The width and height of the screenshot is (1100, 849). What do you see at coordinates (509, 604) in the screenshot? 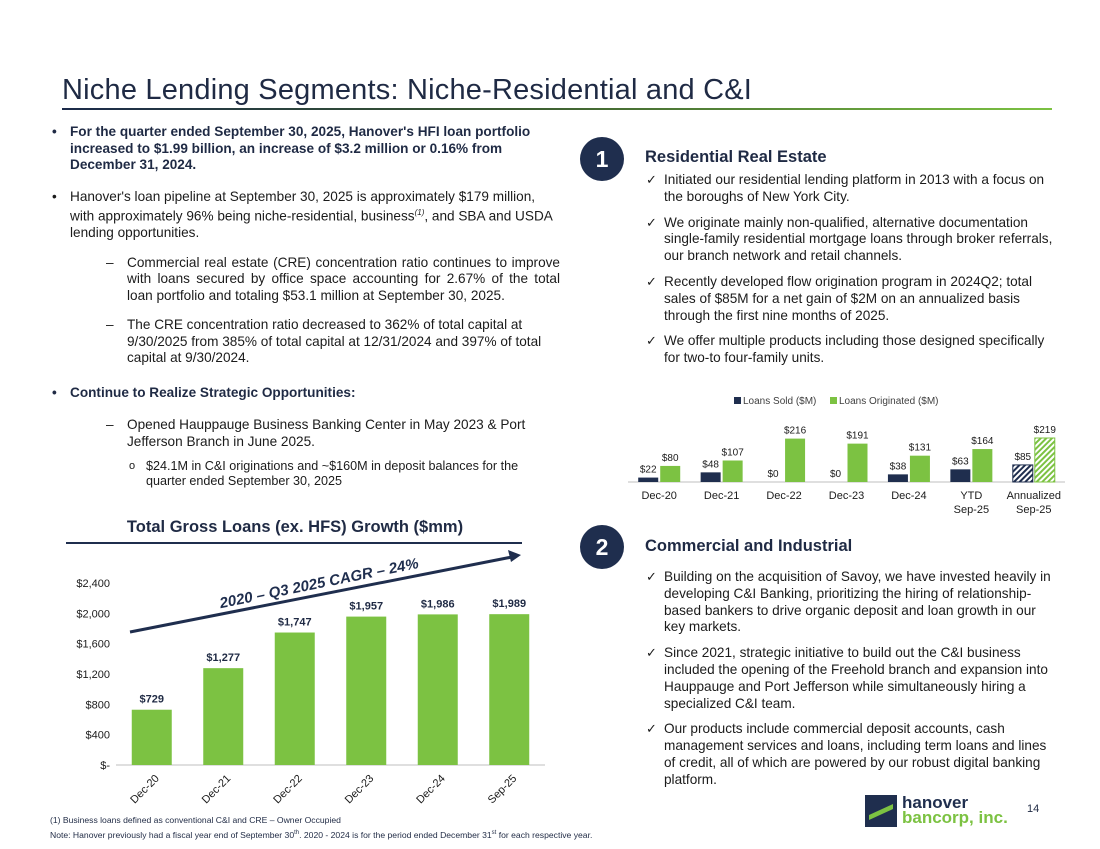
I see `data-label: $1,989` at bounding box center [509, 604].